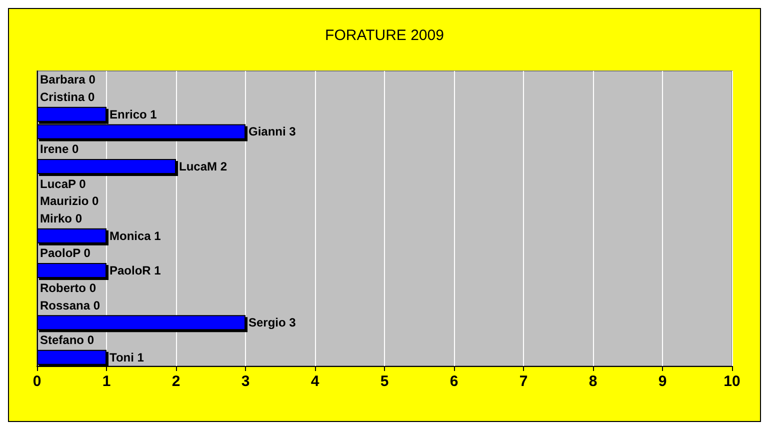  What do you see at coordinates (272, 131) in the screenshot?
I see `category-label: Gianni 3` at bounding box center [272, 131].